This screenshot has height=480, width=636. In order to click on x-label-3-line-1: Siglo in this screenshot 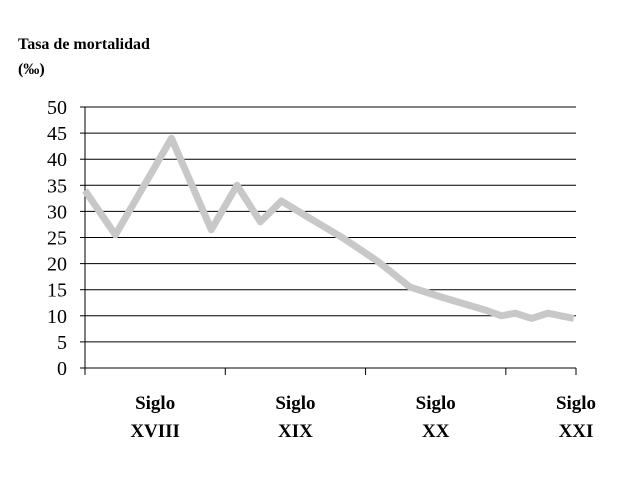, I will do `click(436, 403)`.